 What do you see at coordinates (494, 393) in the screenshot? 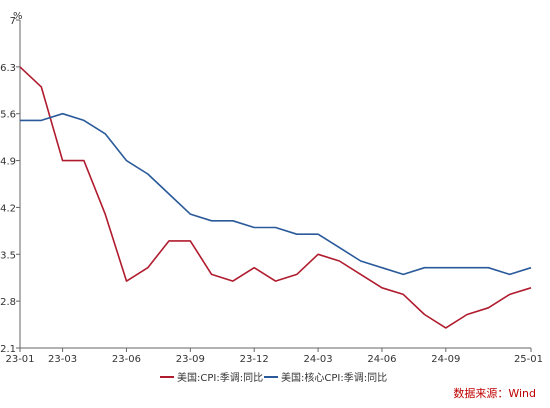
I see `data-source-label: 数据来源：Wind` at bounding box center [494, 393].